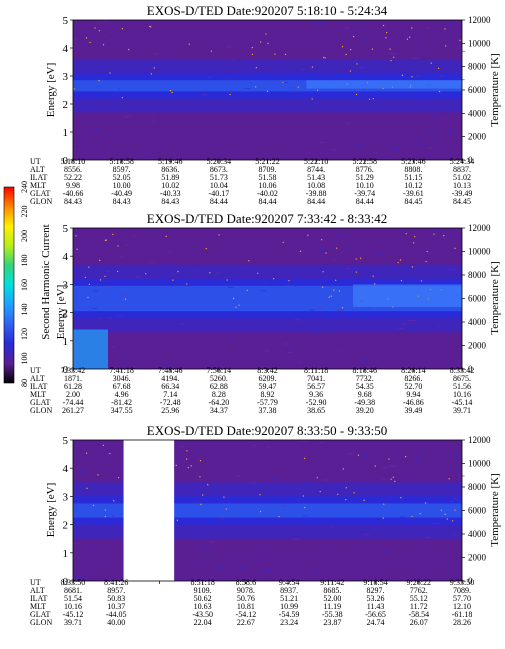 This screenshot has width=505, height=649. What do you see at coordinates (289, 614) in the screenshot?
I see `cell-glat: -54.59` at bounding box center [289, 614].